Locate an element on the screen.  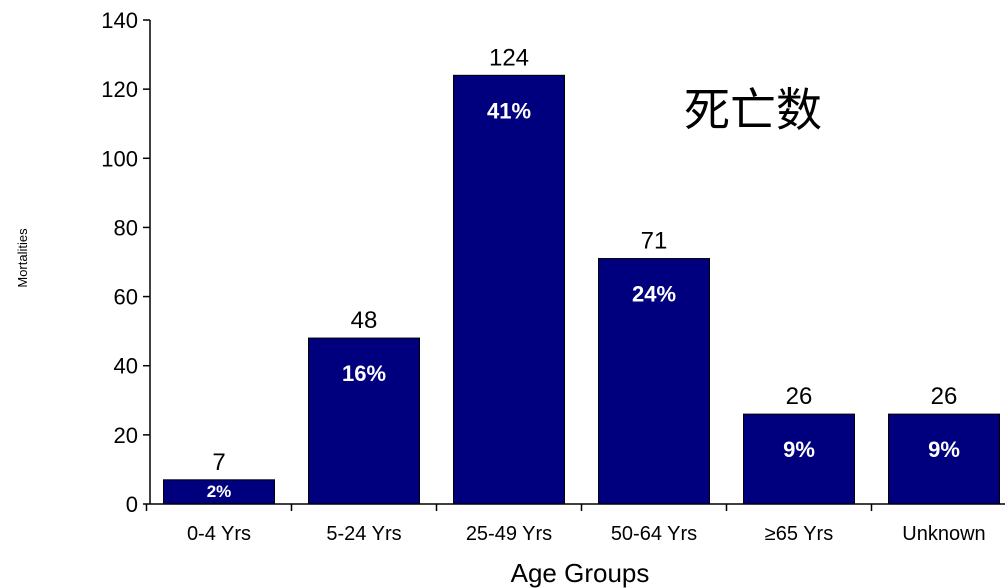
x-tick-label: Unknown is located at coordinates (943, 534).